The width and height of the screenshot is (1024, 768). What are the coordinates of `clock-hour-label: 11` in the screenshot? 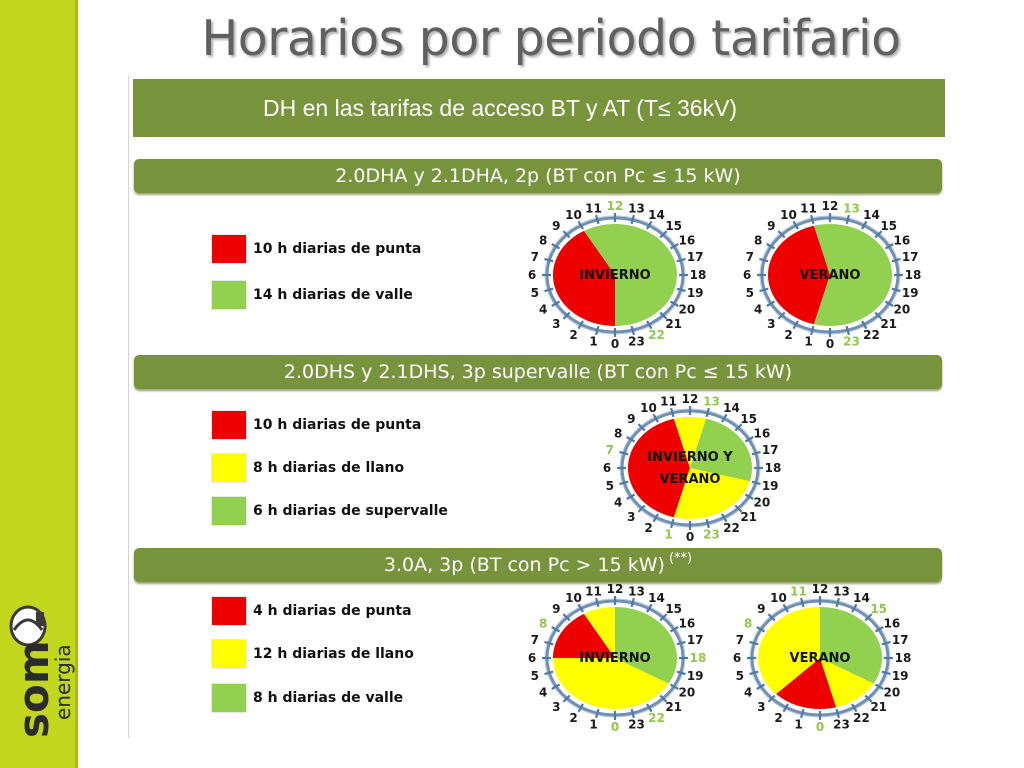 It's located at (593, 591).